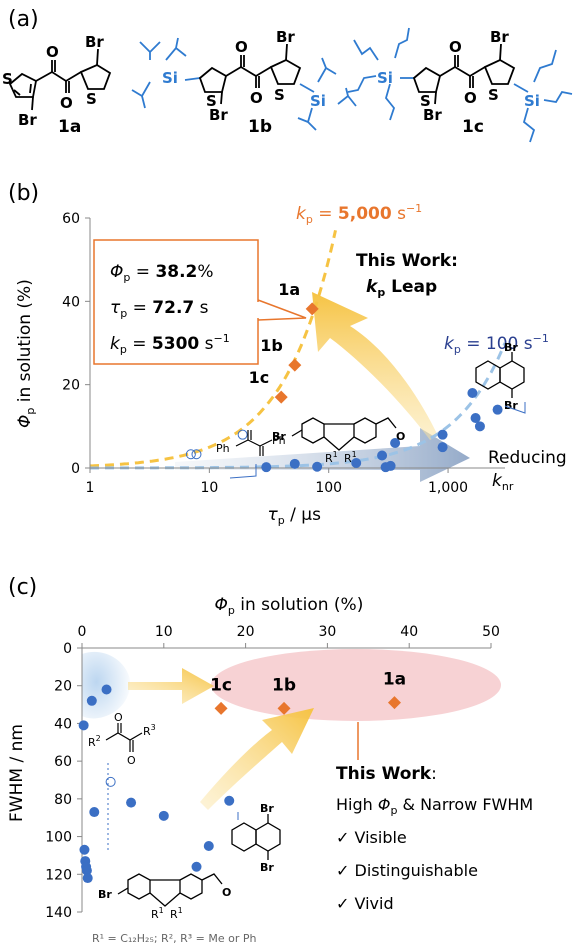 Image resolution: width=579 pixels, height=949 pixels. What do you see at coordinates (511, 405) in the screenshot?
I see `naphthalene-br-bottom: Br` at bounding box center [511, 405].